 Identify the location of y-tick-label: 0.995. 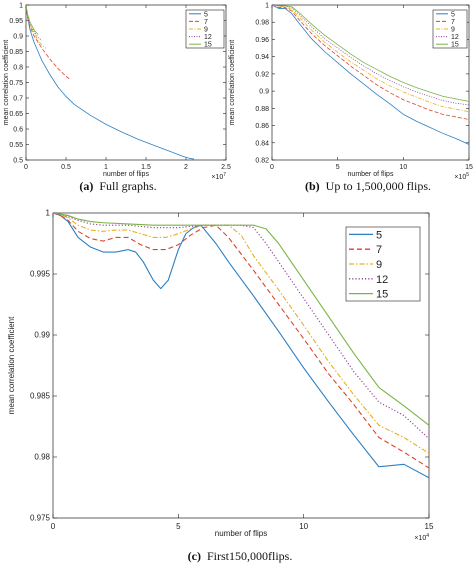
(40, 274).